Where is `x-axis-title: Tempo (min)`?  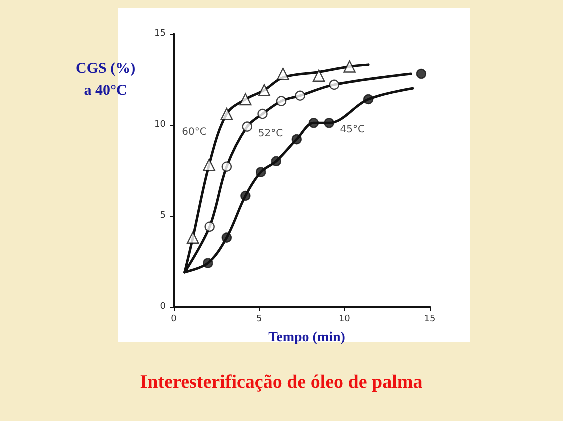
x-axis-title: Tempo (min) is located at coordinates (307, 338).